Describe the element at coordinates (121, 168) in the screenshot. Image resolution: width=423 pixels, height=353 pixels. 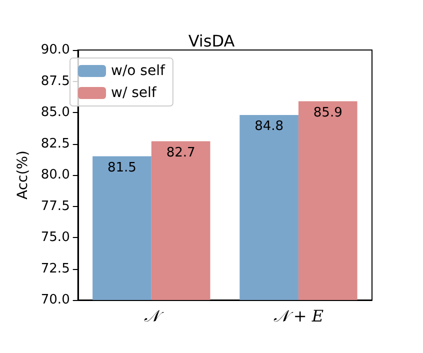
I see `data-label: 81.5` at that location.